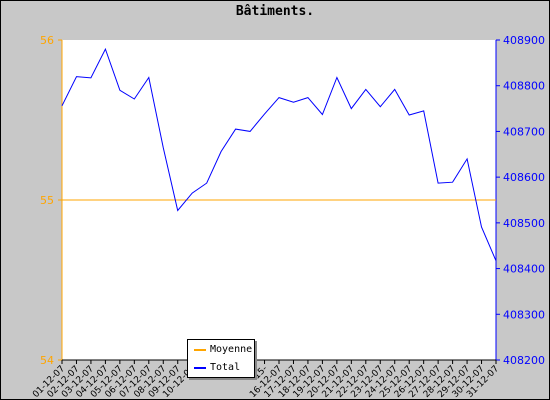 The image size is (550, 400). Describe the element at coordinates (524, 269) in the screenshot. I see `y-right-tick-label: 408400` at that location.